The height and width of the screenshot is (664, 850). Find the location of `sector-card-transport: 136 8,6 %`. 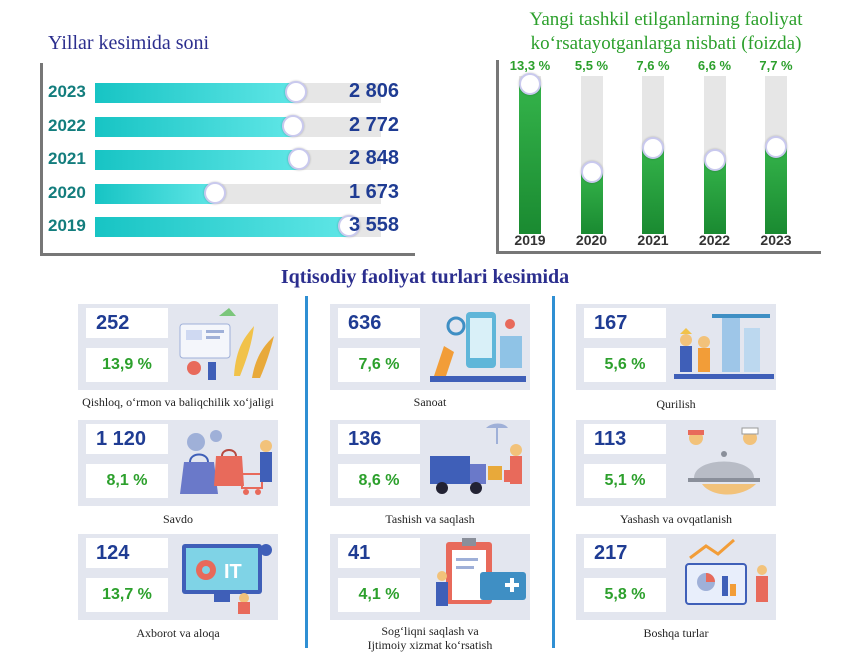

sector-card-transport: 136 8,6 % is located at coordinates (430, 463).